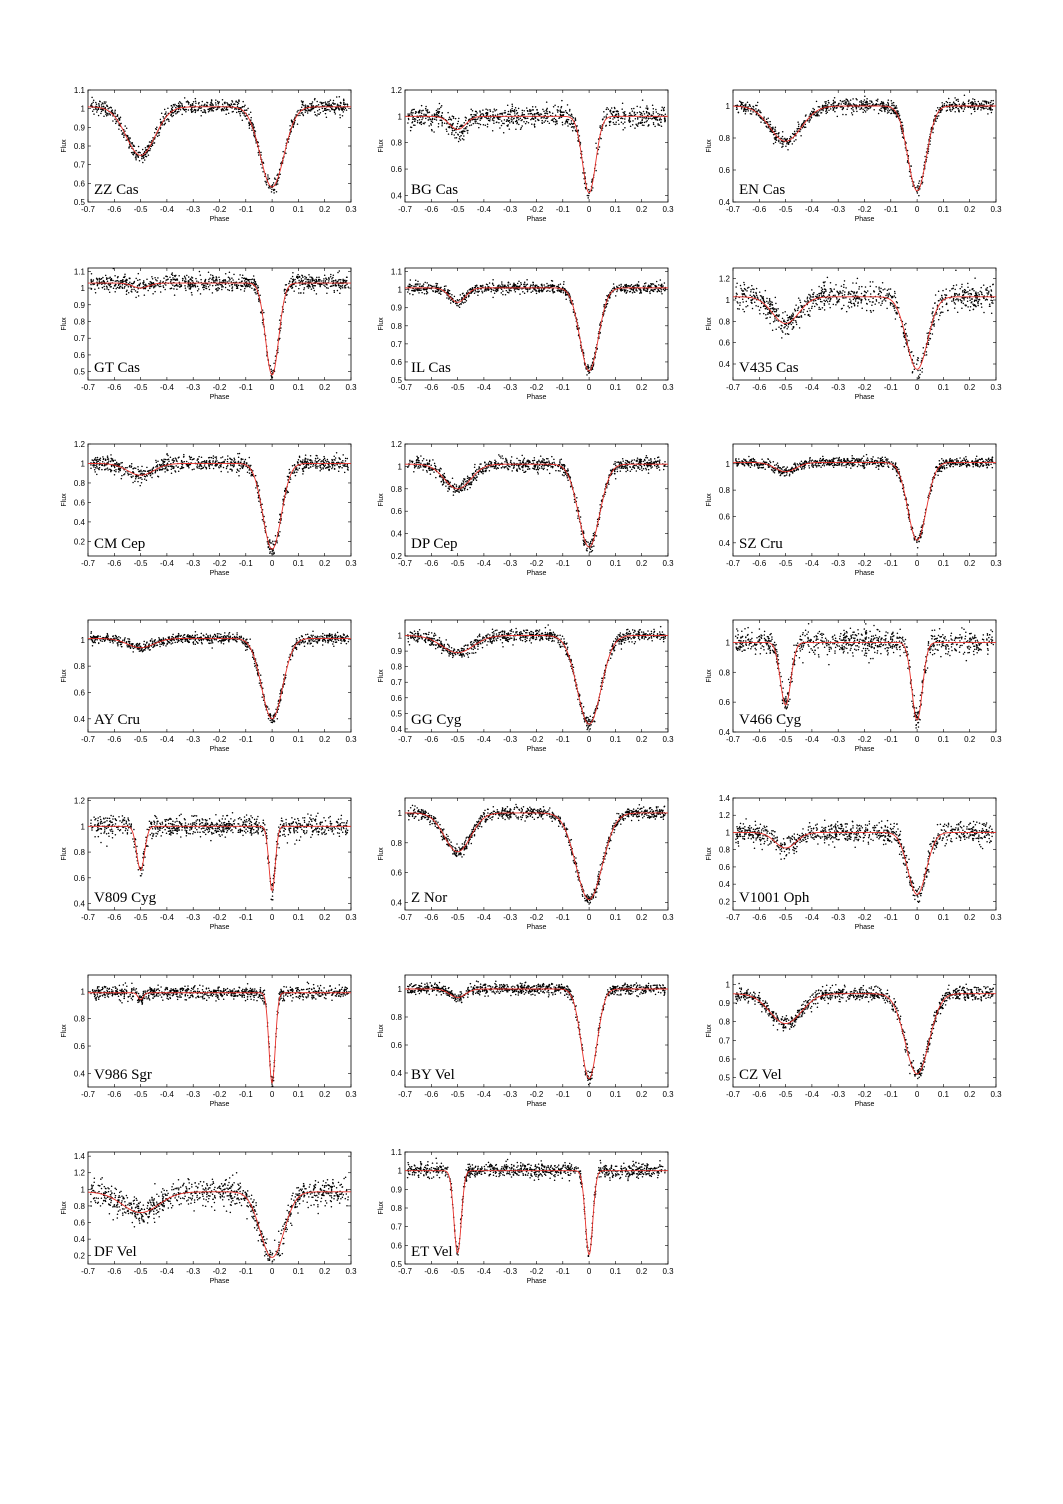 Image resolution: width=1063 pixels, height=1504 pixels. What do you see at coordinates (80, 355) in the screenshot?
I see `y-tick-label: 0.6` at bounding box center [80, 355].